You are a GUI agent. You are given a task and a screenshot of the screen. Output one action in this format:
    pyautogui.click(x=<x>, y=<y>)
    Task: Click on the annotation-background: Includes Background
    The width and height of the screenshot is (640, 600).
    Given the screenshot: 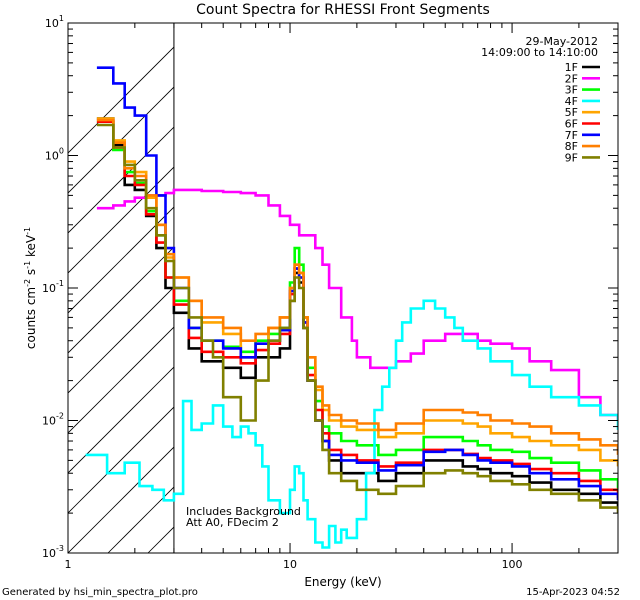 What is the action you would take?
    pyautogui.click(x=243, y=511)
    